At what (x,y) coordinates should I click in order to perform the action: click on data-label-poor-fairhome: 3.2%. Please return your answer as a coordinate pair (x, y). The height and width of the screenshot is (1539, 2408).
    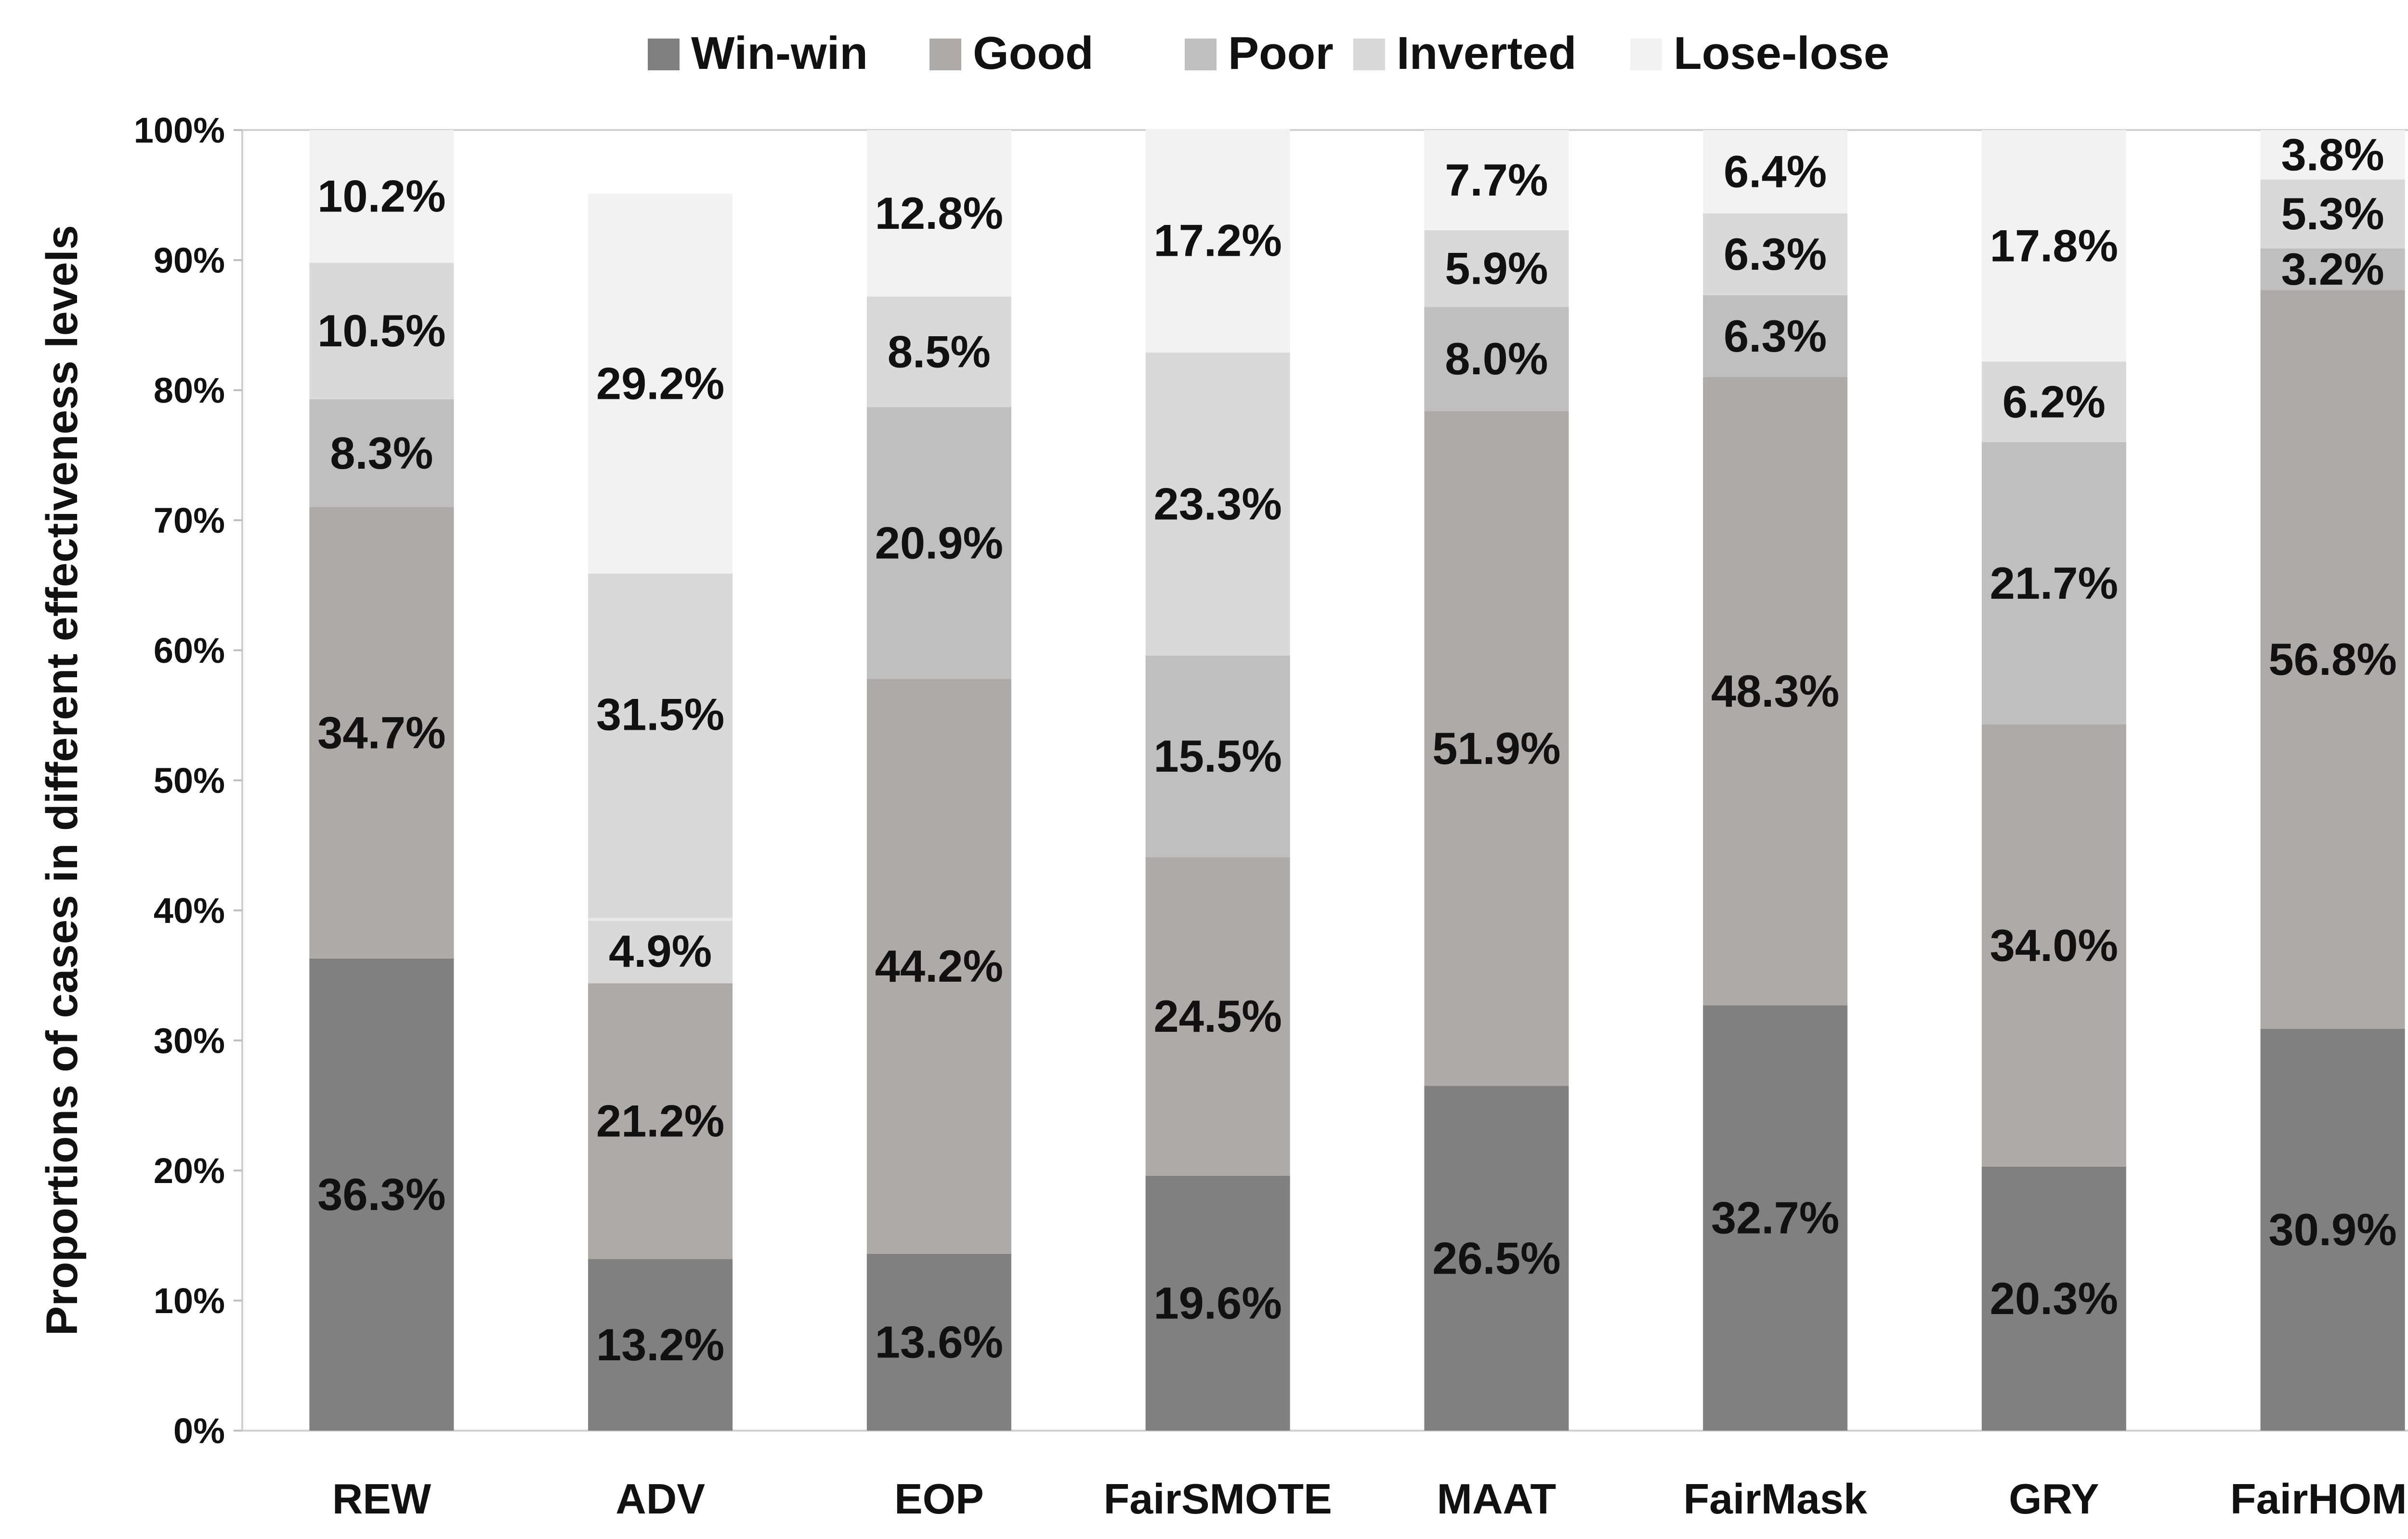
    Looking at the image, I should click on (2332, 269).